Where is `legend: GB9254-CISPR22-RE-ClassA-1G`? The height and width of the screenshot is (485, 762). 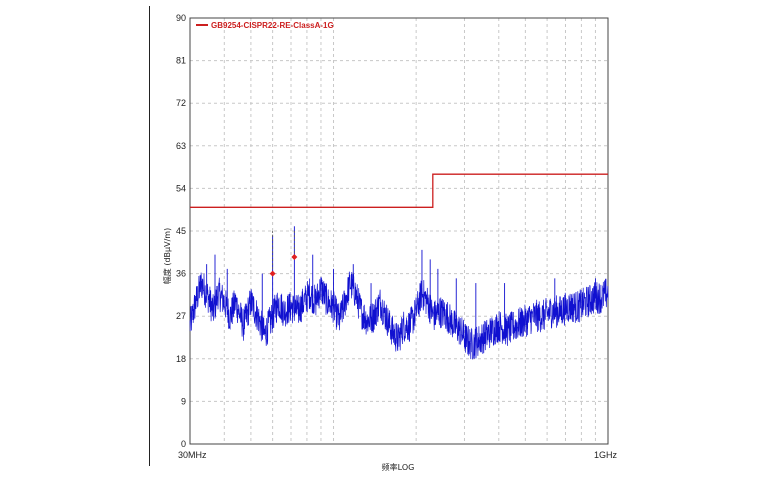
legend: GB9254-CISPR22-RE-ClassA-1G is located at coordinates (265, 25).